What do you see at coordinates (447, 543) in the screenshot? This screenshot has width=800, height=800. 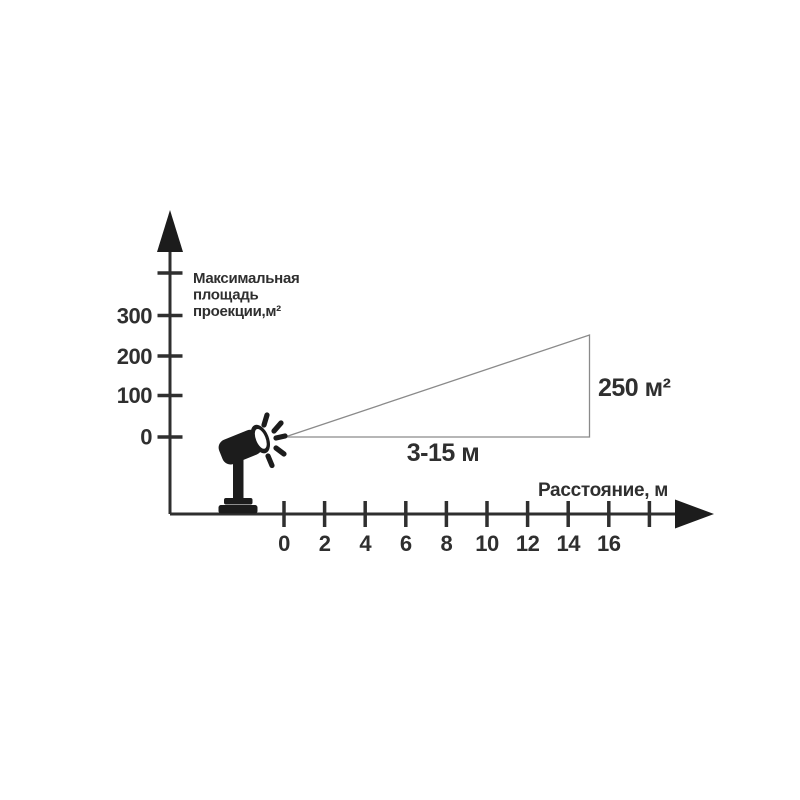 I see `x-tick-label: 8` at bounding box center [447, 543].